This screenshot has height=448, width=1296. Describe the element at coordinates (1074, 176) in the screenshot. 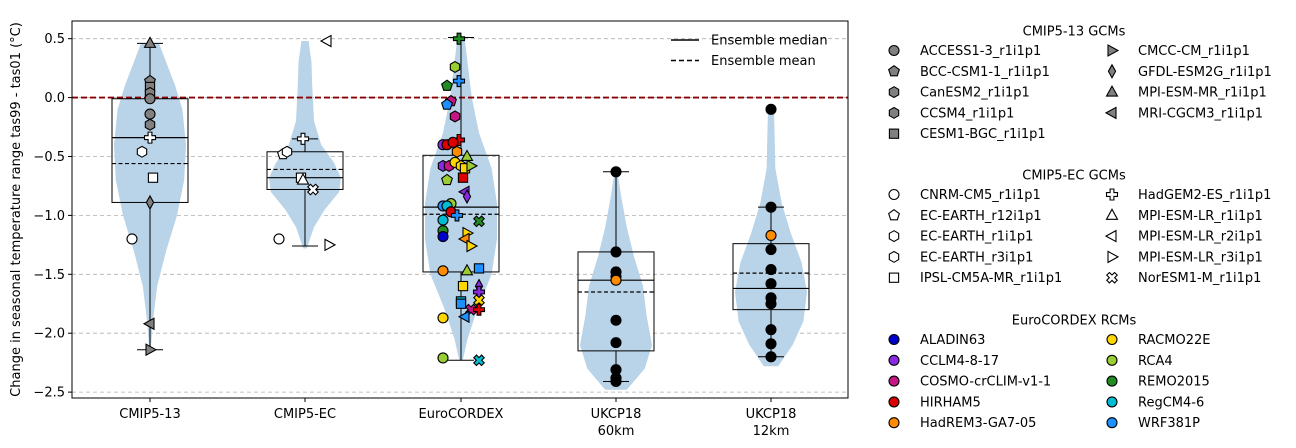

I see `legend-group-title: CMIP5-EC GCMs` at that location.